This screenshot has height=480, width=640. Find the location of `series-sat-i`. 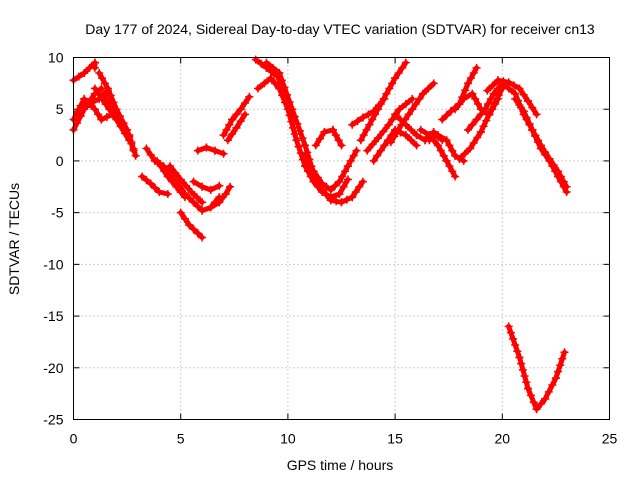

series-sat-i is located at coordinates (155, 185).